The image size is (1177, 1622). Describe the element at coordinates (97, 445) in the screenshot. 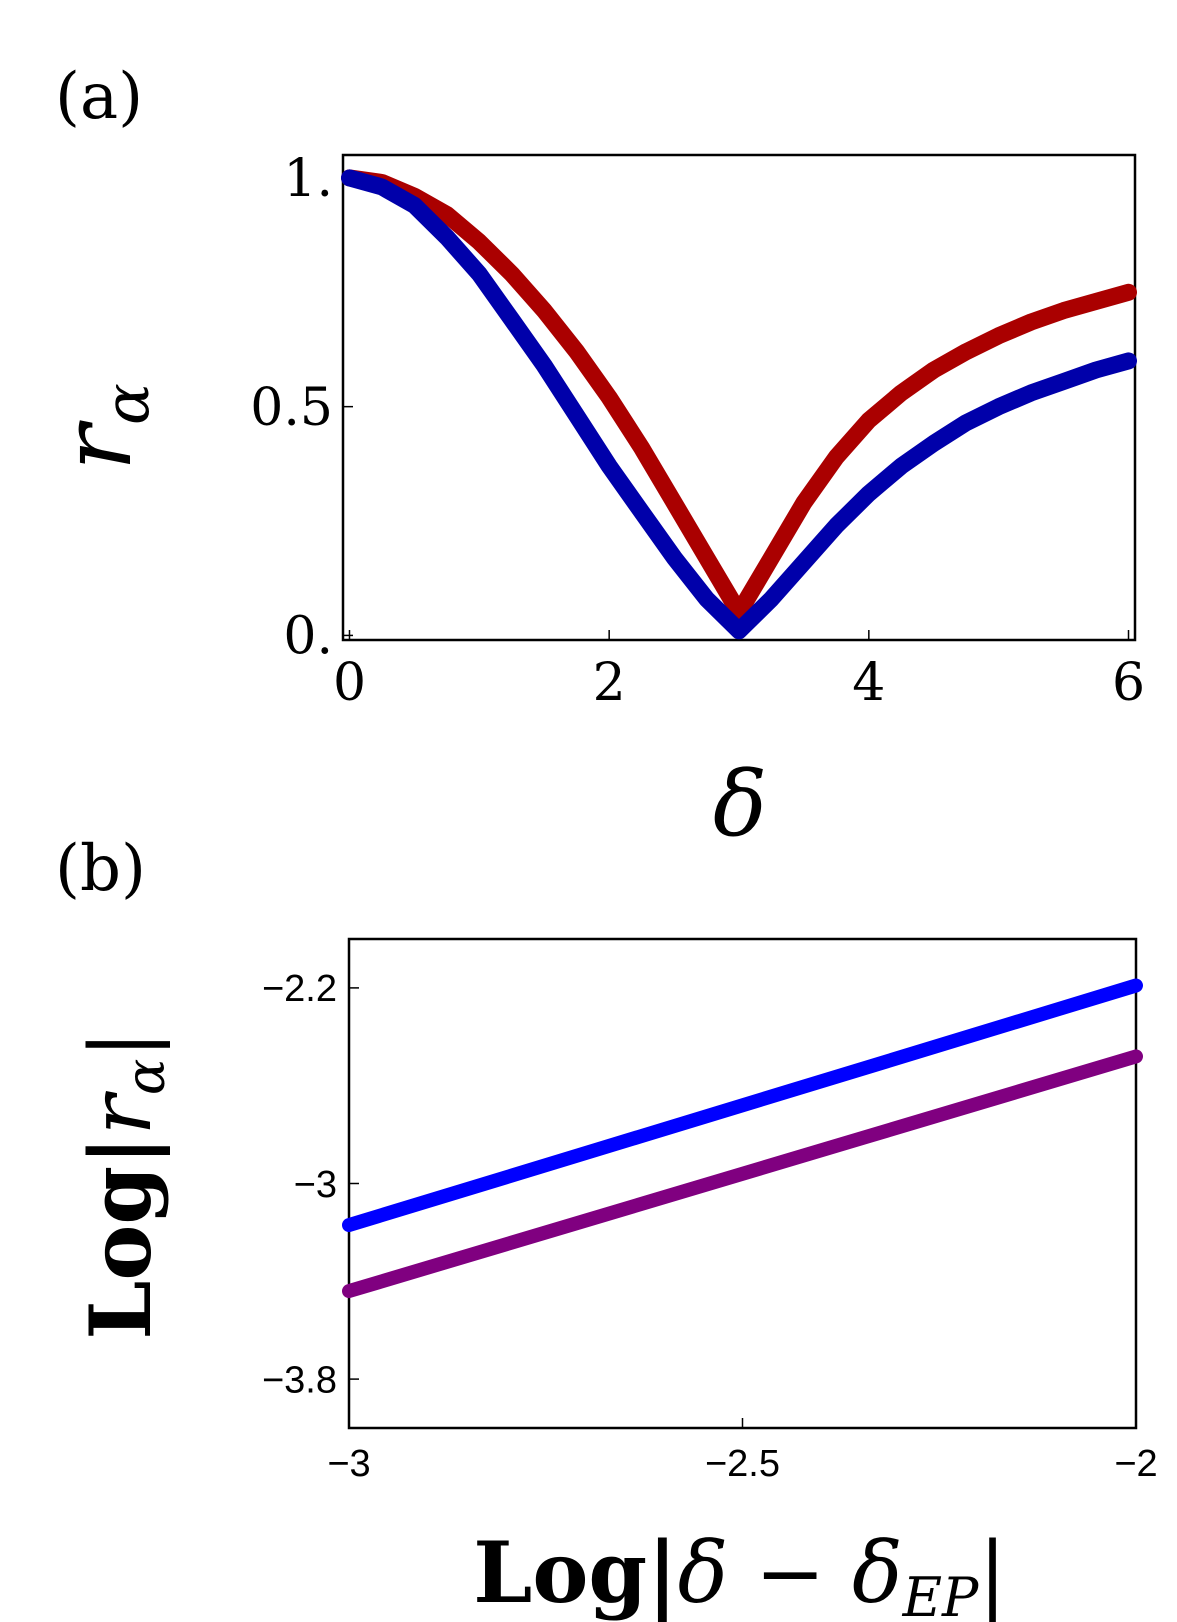

I see `panel-a-ylabel-main: r` at that location.